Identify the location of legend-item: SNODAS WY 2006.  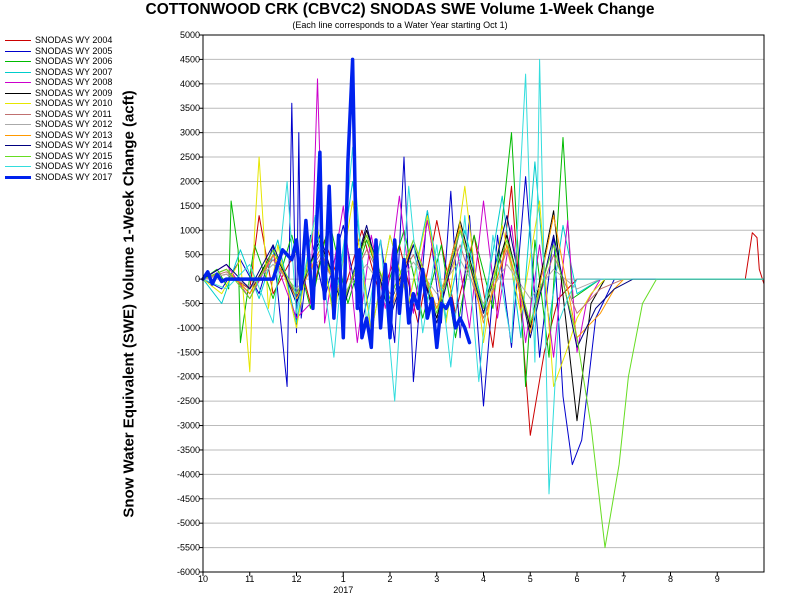
(69, 61).